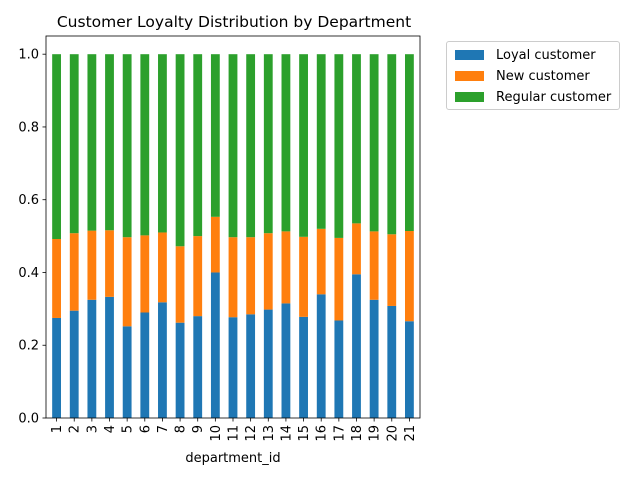 The height and width of the screenshot is (480, 640). Describe the element at coordinates (554, 97) in the screenshot. I see `legend-label-regular: Regular customer` at that location.